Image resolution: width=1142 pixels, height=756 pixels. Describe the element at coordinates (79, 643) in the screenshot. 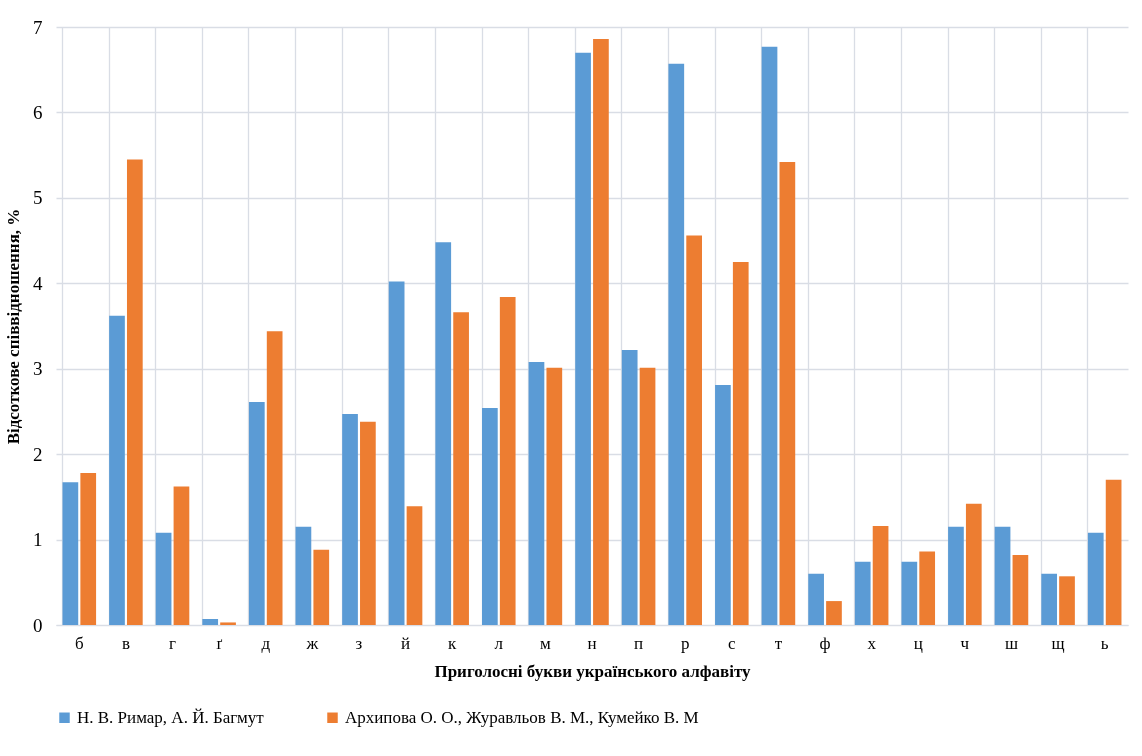

I see `x-tick-label: б` at that location.